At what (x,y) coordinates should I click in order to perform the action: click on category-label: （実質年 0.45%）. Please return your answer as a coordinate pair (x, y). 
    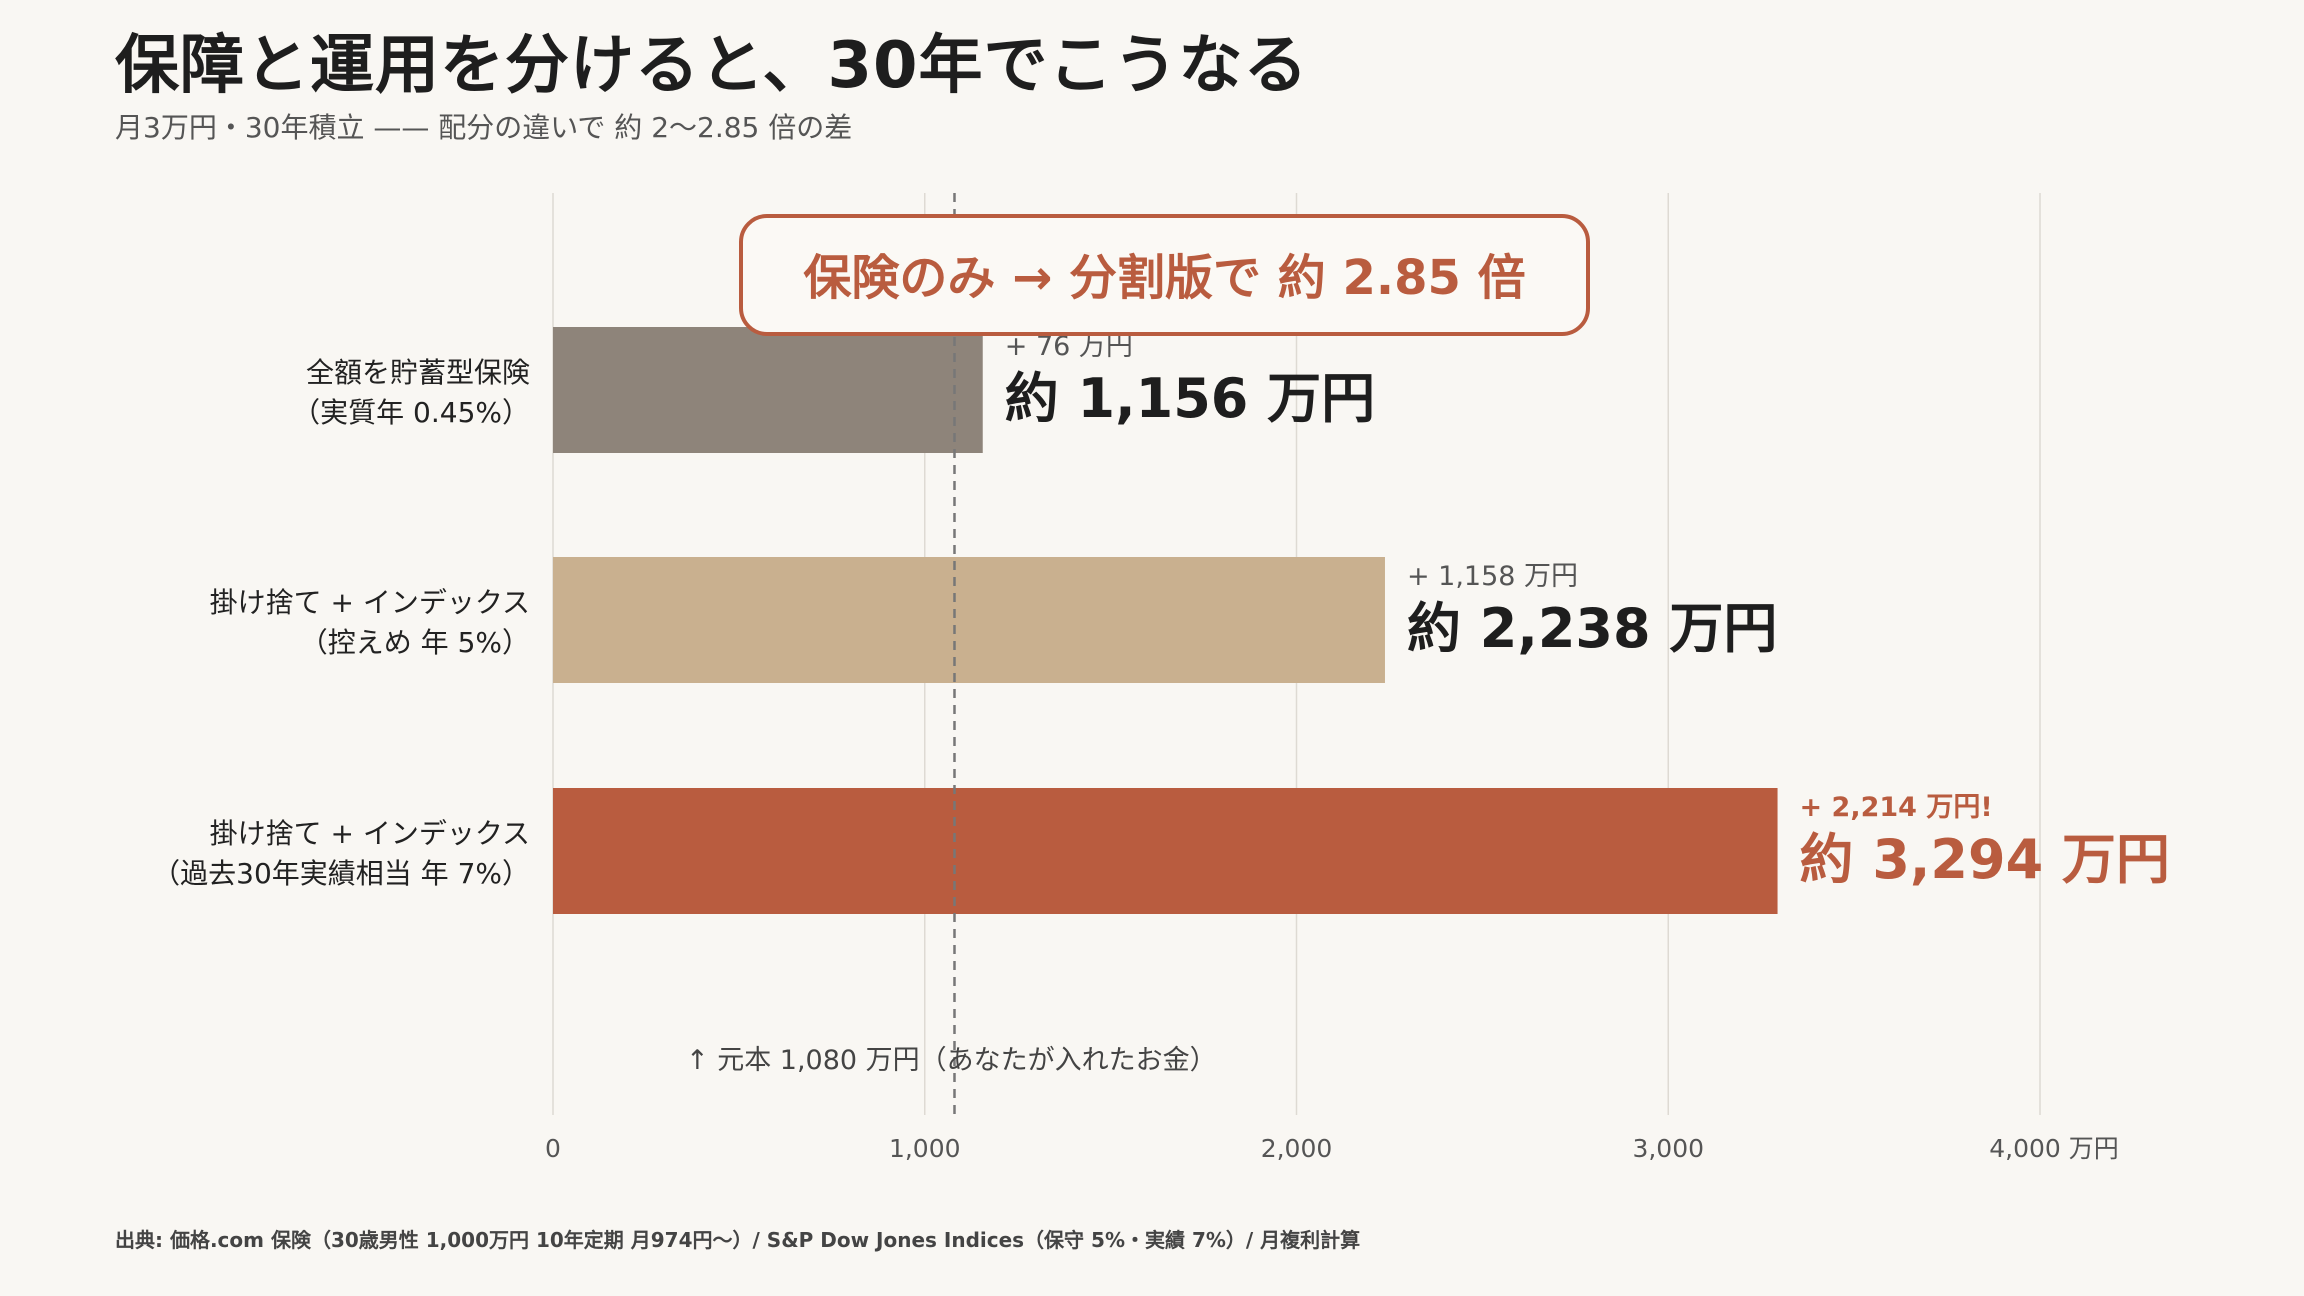
    Looking at the image, I should click on (411, 412).